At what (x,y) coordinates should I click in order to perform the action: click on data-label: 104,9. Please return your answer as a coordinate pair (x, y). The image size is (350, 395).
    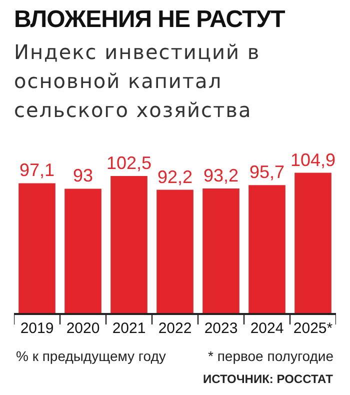
    Looking at the image, I should click on (313, 160).